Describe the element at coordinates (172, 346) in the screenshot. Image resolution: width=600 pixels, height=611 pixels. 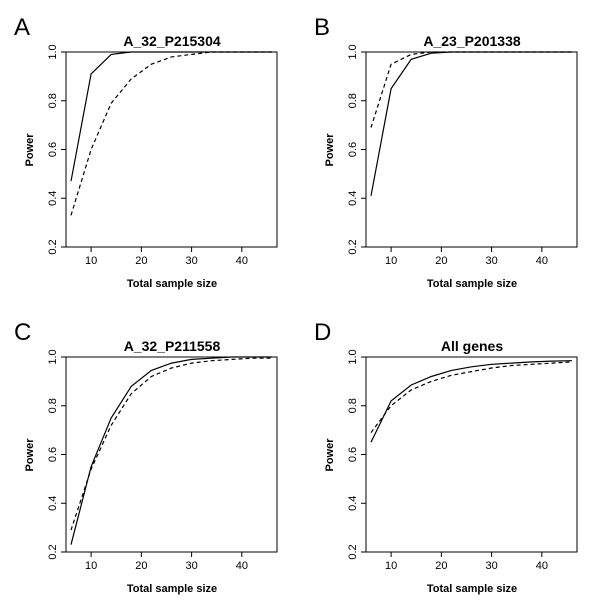
I see `chart-title: A_32_P211558` at that location.